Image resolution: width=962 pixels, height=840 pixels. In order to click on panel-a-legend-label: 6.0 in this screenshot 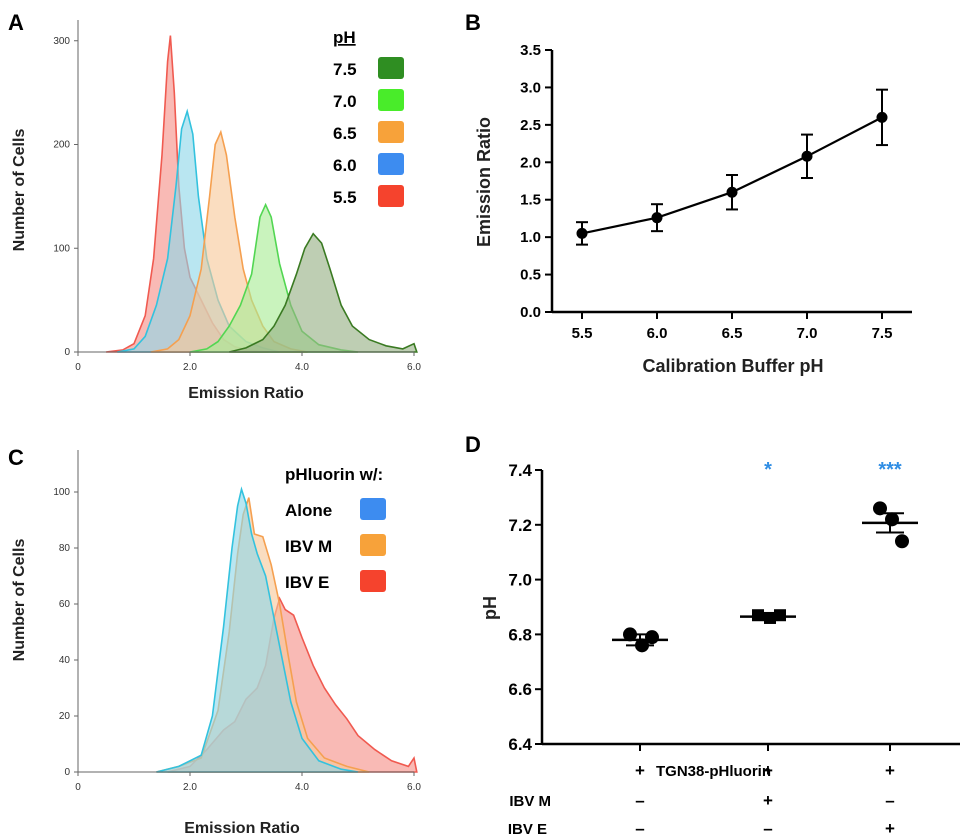, I will do `click(345, 165)`.